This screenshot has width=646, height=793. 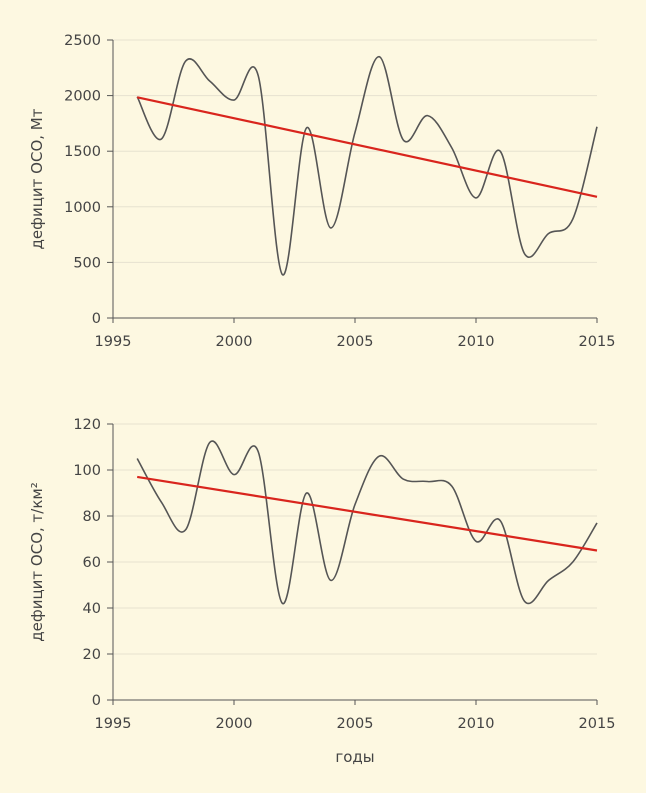 I want to click on y-tick-label: 500, so click(x=87, y=263).